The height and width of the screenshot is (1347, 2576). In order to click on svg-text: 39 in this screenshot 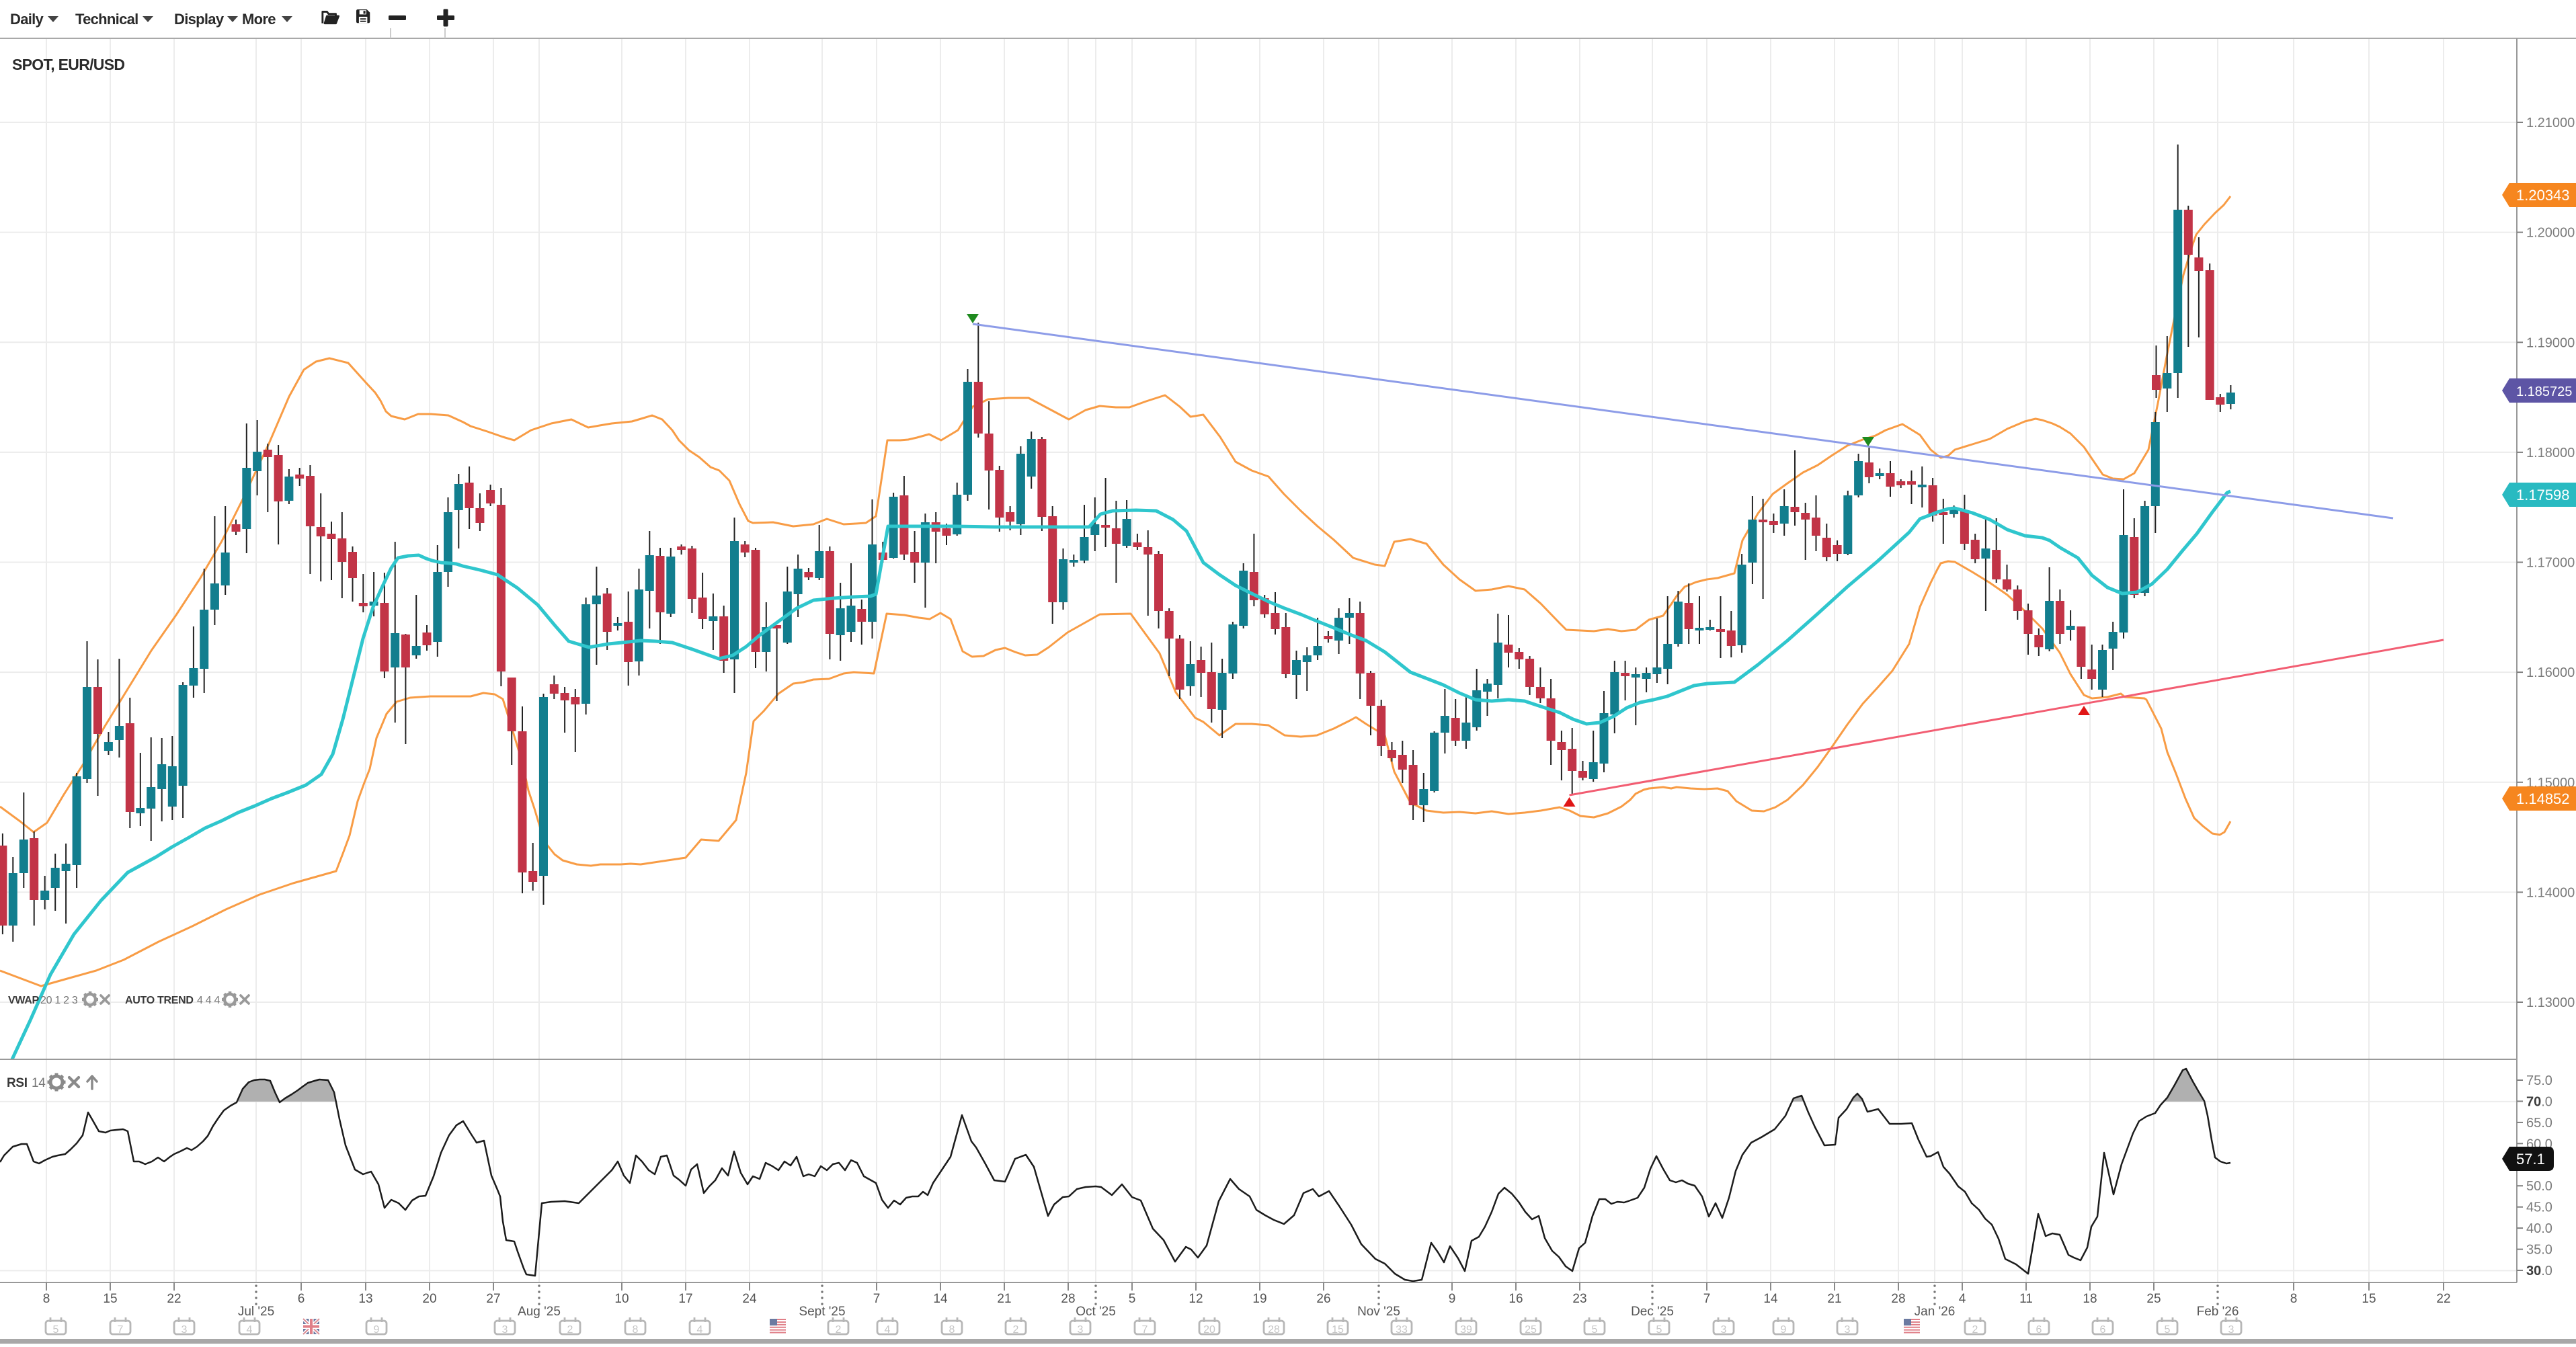, I will do `click(1466, 1330)`.